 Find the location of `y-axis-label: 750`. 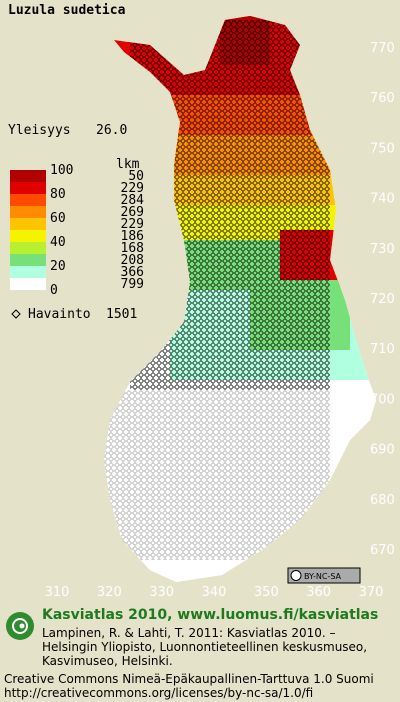

y-axis-label: 750 is located at coordinates (382, 148).